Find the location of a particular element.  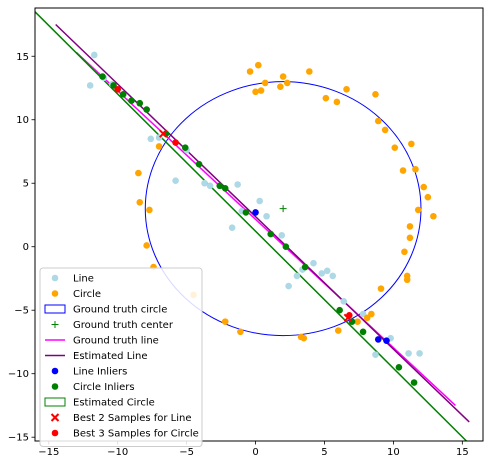

line-inliers-series is located at coordinates (321, 276).